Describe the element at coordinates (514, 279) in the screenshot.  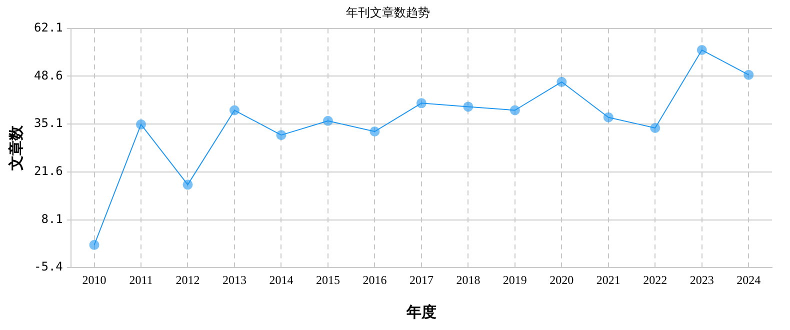
I see `x-tick-label: 2019` at that location.